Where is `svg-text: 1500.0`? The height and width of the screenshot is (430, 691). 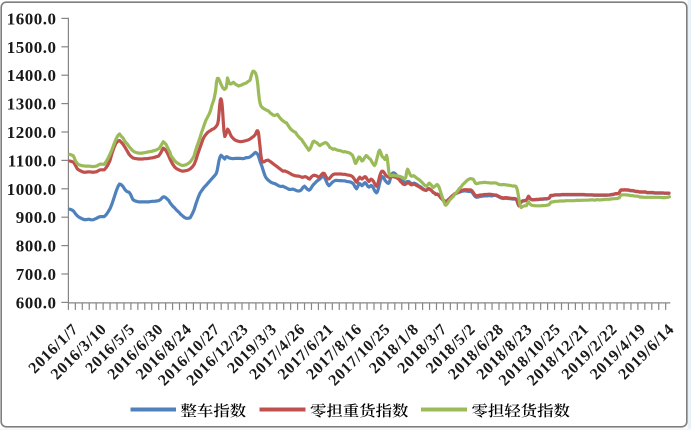 svg-text: 1500.0 is located at coordinates (32, 47).